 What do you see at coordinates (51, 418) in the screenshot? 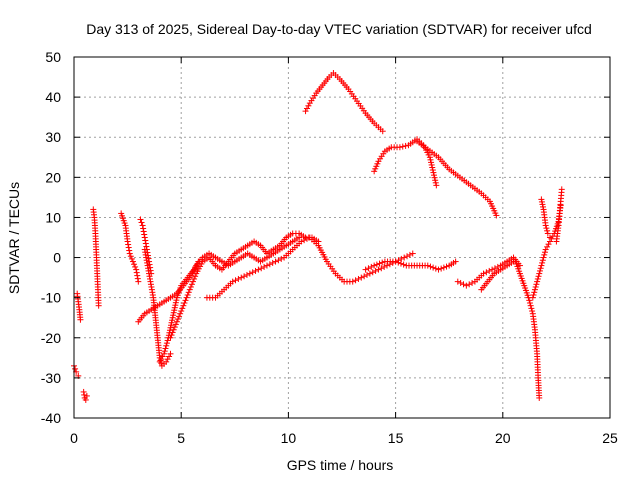
I see `y-tick-label: -40` at bounding box center [51, 418].